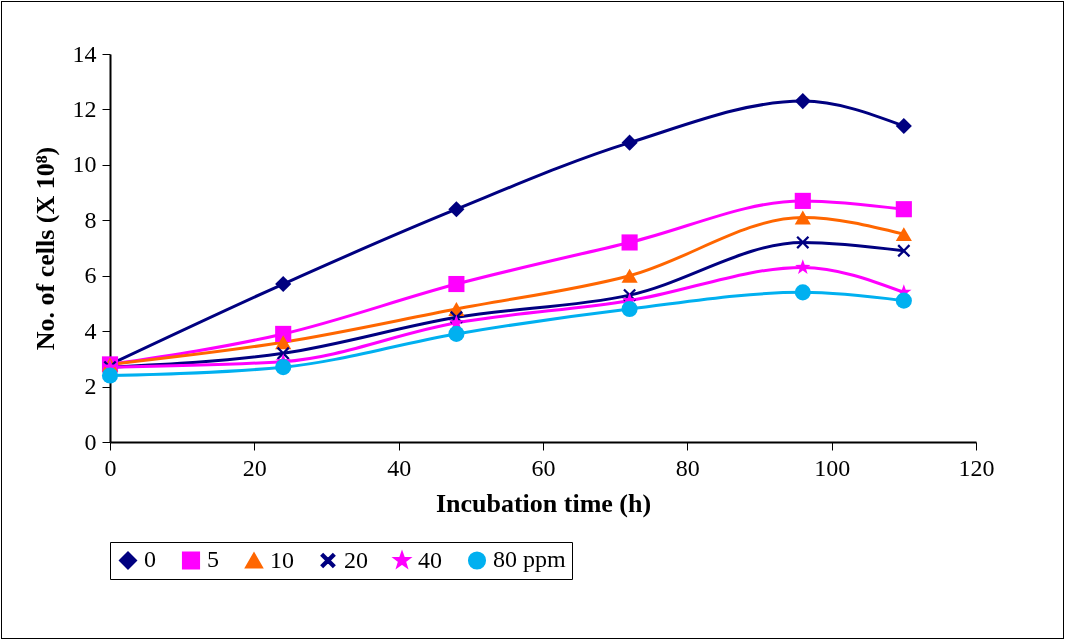 Image resolution: width=1067 pixels, height=642 pixels. I want to click on legend-label: 40, so click(430, 559).